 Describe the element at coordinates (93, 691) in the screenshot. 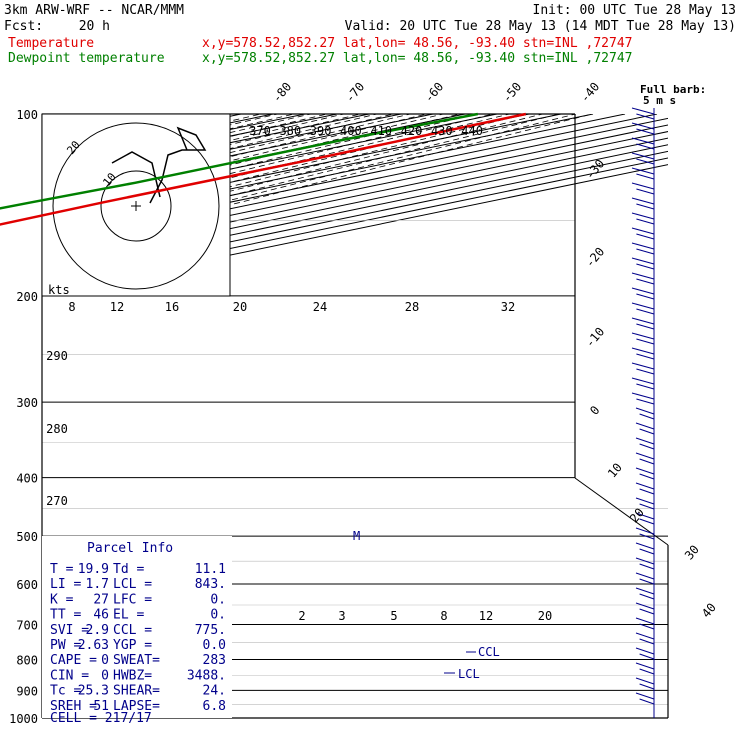

I see `parcel-field: 25.3` at that location.